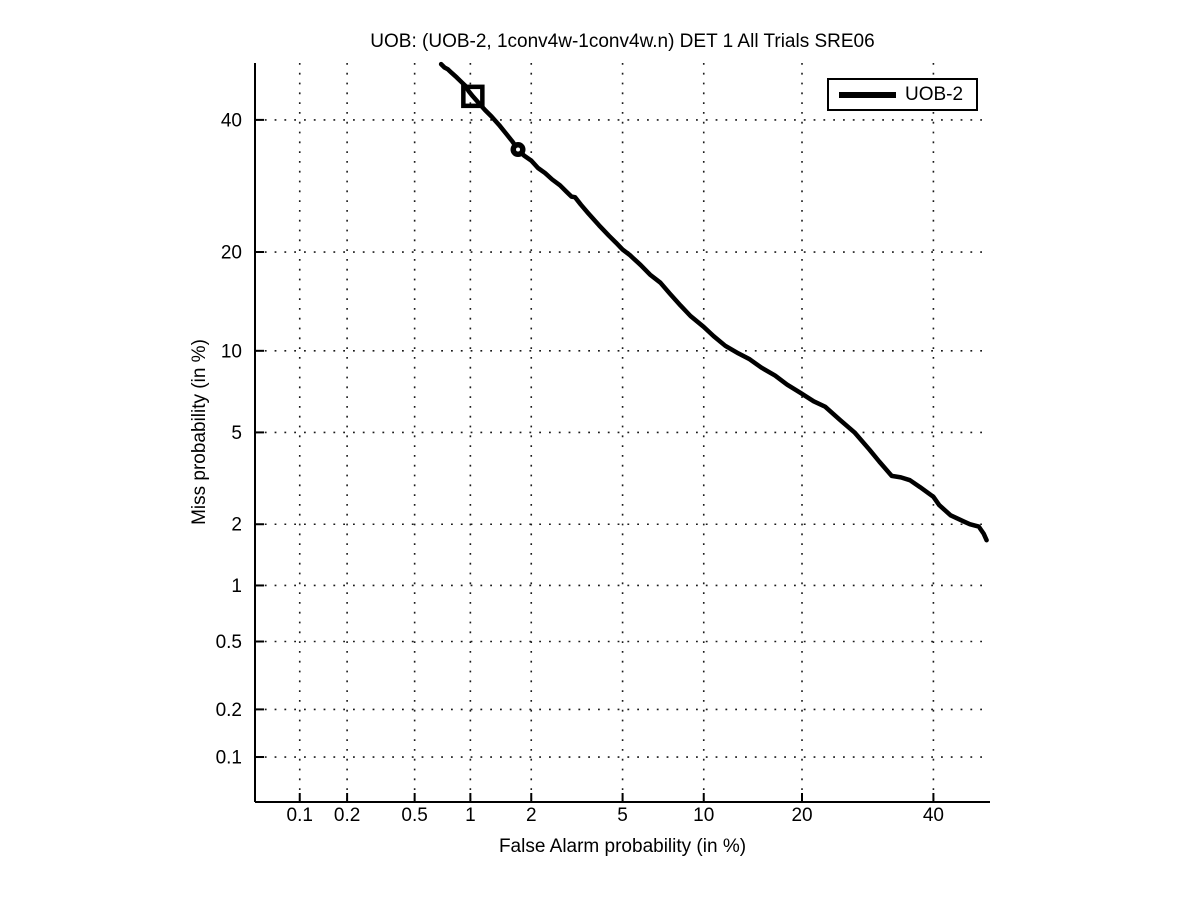 This screenshot has width=1201, height=900. What do you see at coordinates (231, 120) in the screenshot?
I see `y-tick-label: 40` at bounding box center [231, 120].